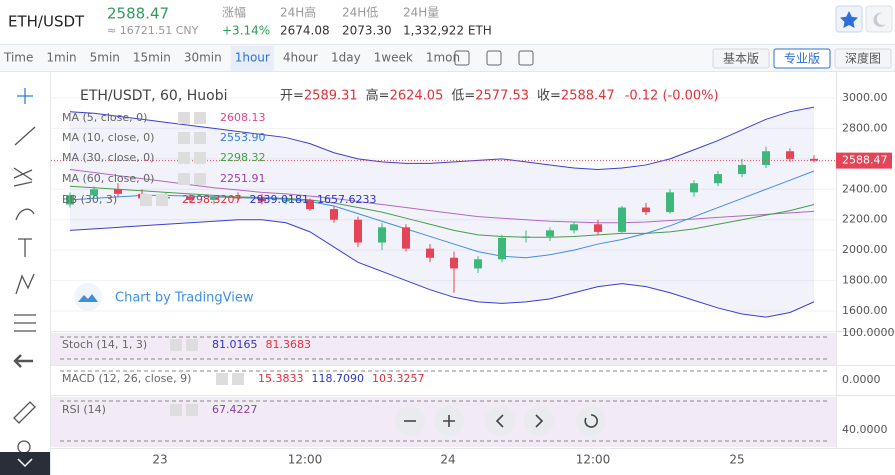 Image resolution: width=895 pixels, height=475 pixels. Describe the element at coordinates (443, 58) in the screenshot. I see `interval-button: 1mon` at that location.